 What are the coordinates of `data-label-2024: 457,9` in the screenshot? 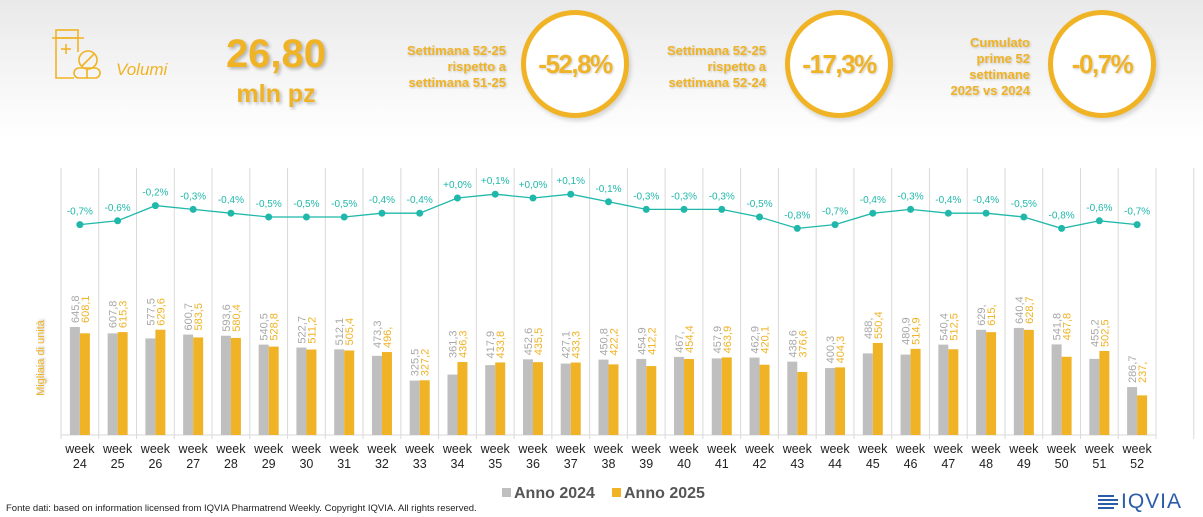 It's located at (718, 340).